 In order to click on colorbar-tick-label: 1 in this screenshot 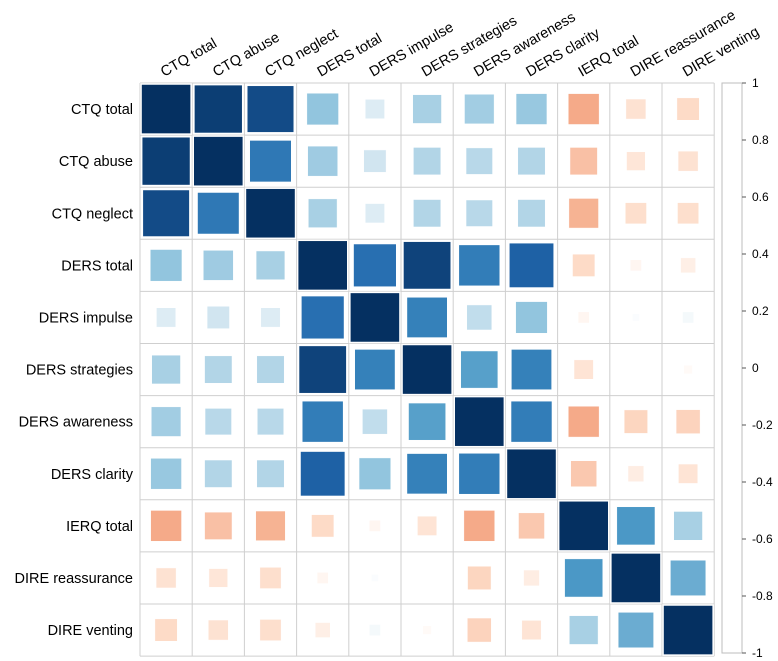, I will do `click(755, 83)`.